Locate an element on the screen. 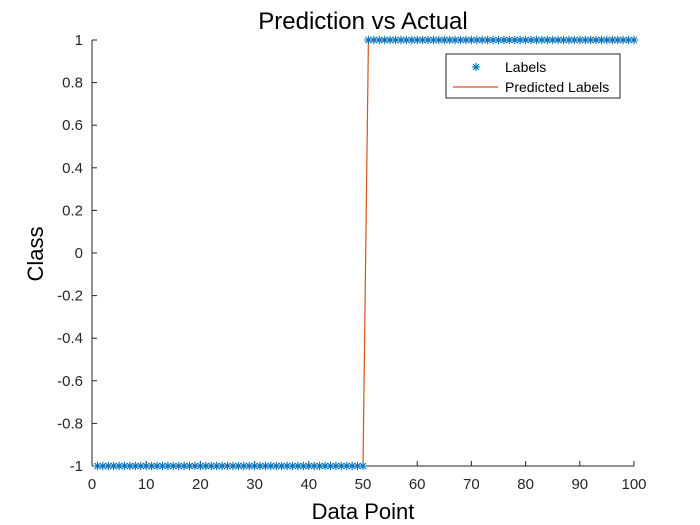 The width and height of the screenshot is (700, 525). x-axis-title: Data Point is located at coordinates (363, 511).